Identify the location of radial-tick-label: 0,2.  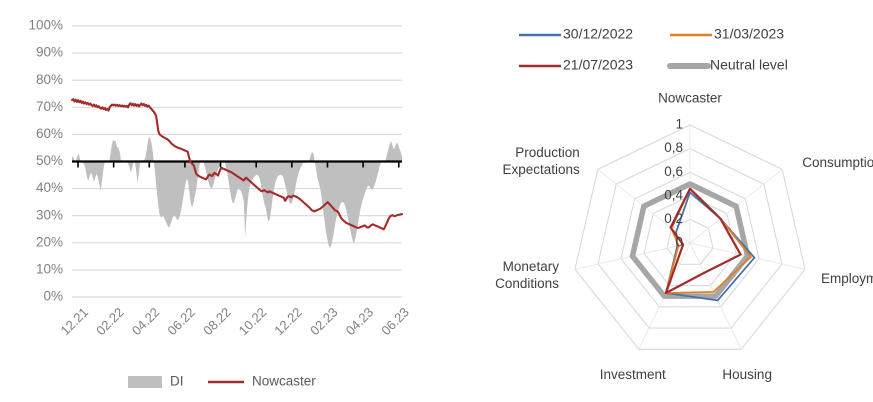
(673, 218).